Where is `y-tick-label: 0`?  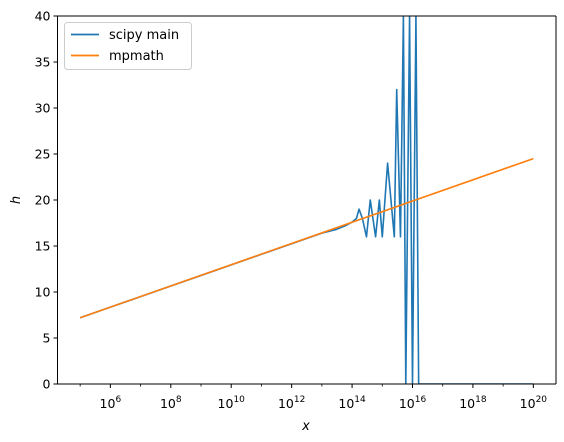 y-tick-label: 0 is located at coordinates (47, 384).